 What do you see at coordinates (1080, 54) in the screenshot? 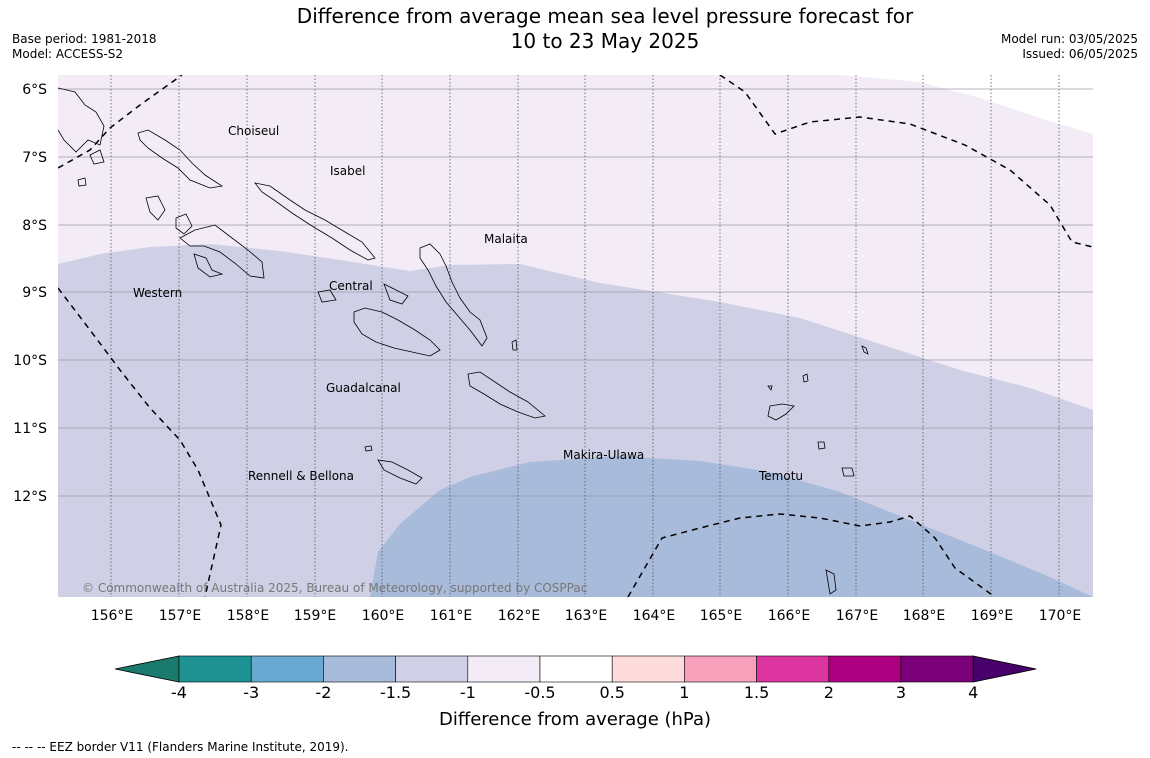
I see `issued-date: Issued: 06/05/2025` at bounding box center [1080, 54].